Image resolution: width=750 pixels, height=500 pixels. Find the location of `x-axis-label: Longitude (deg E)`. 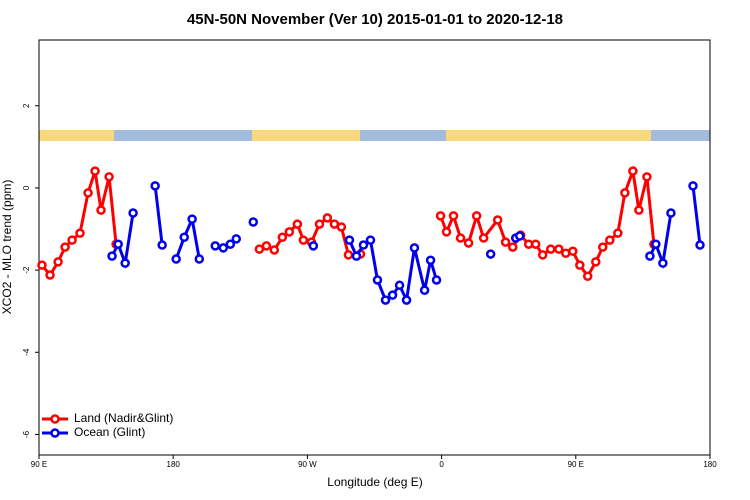

x-axis-label: Longitude (deg E) is located at coordinates (374, 482).